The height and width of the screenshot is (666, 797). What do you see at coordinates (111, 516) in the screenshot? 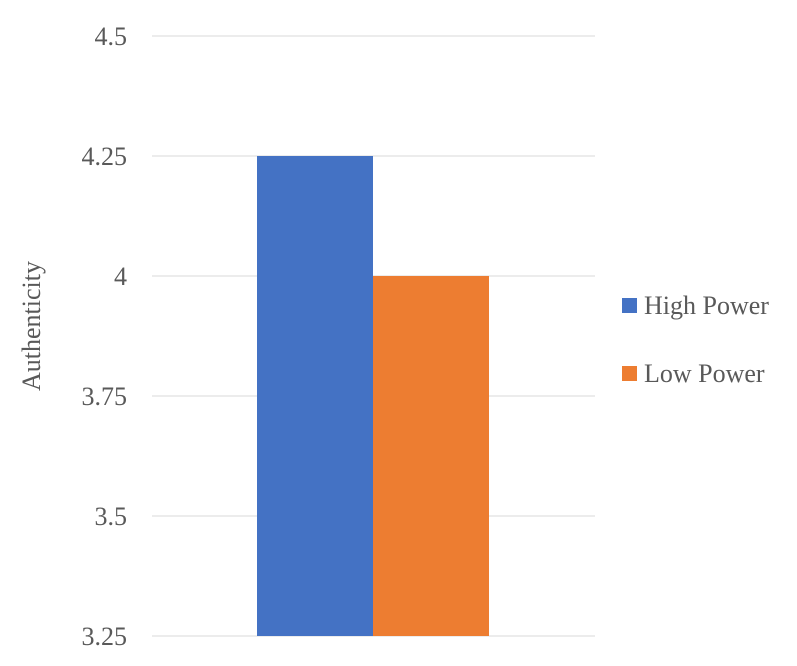
I see `y-tick-label: 3.5` at bounding box center [111, 516].